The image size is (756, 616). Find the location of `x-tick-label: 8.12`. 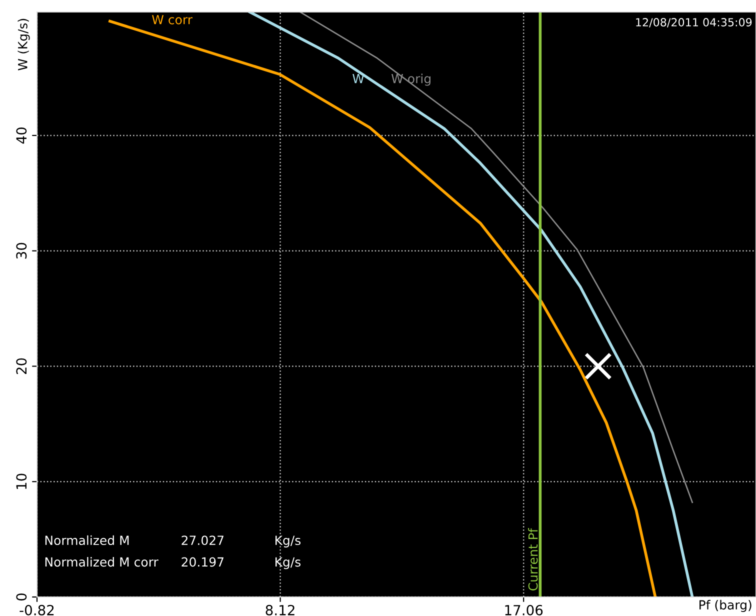

x-tick-label: 8.12 is located at coordinates (280, 610).